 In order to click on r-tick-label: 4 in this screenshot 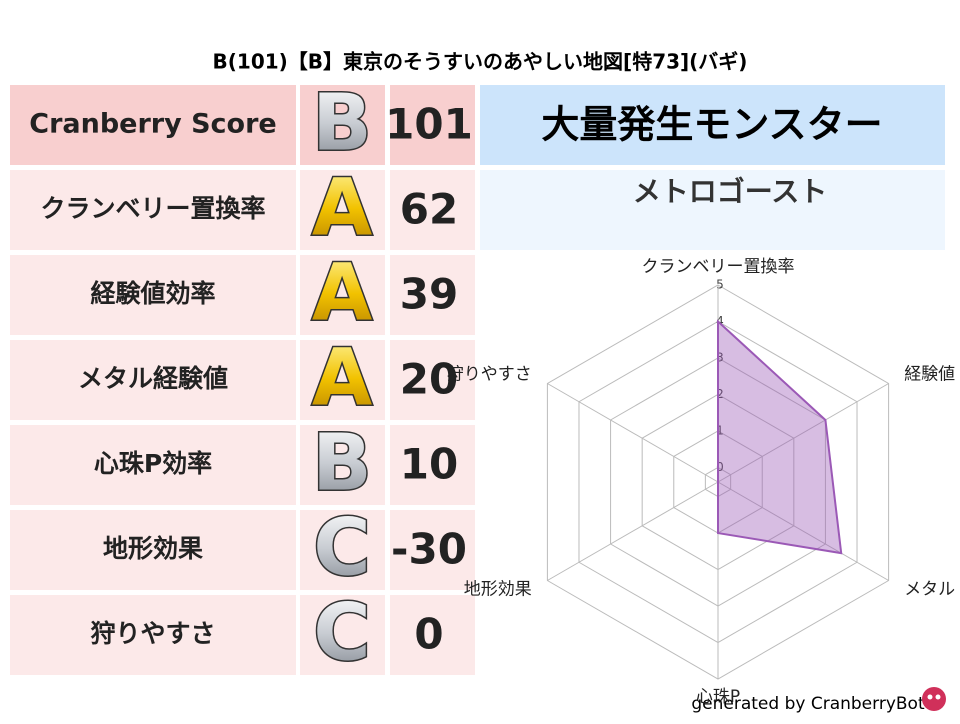, I will do `click(720, 321)`.